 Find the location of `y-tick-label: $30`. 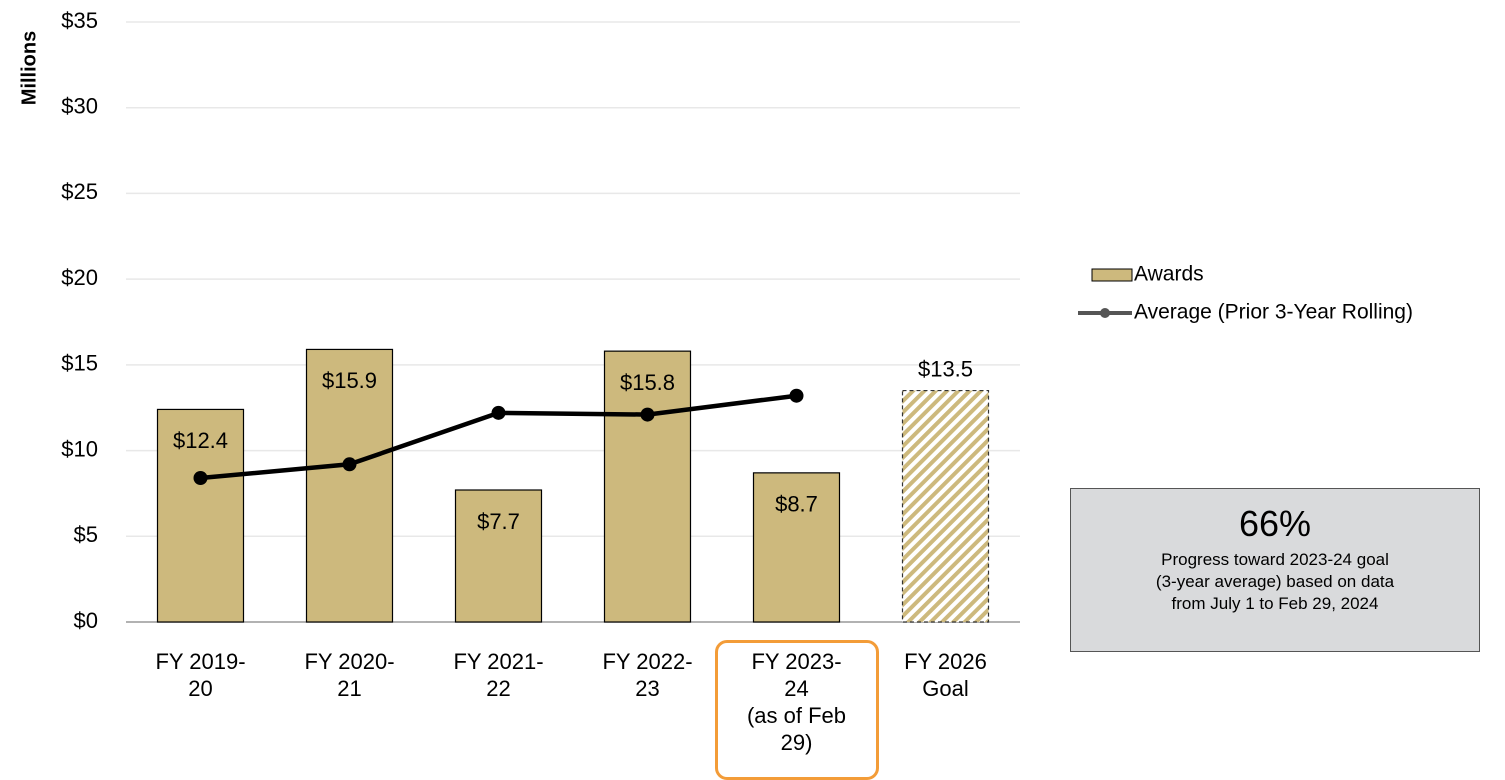

y-tick-label: $30 is located at coordinates (79, 106).